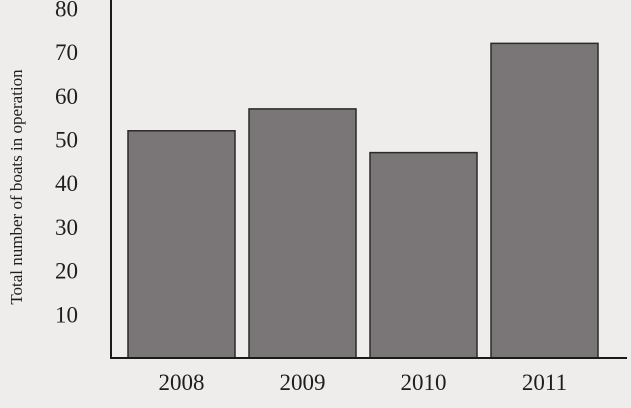 The image size is (631, 408). I want to click on y-tick-label: 60, so click(66, 96).